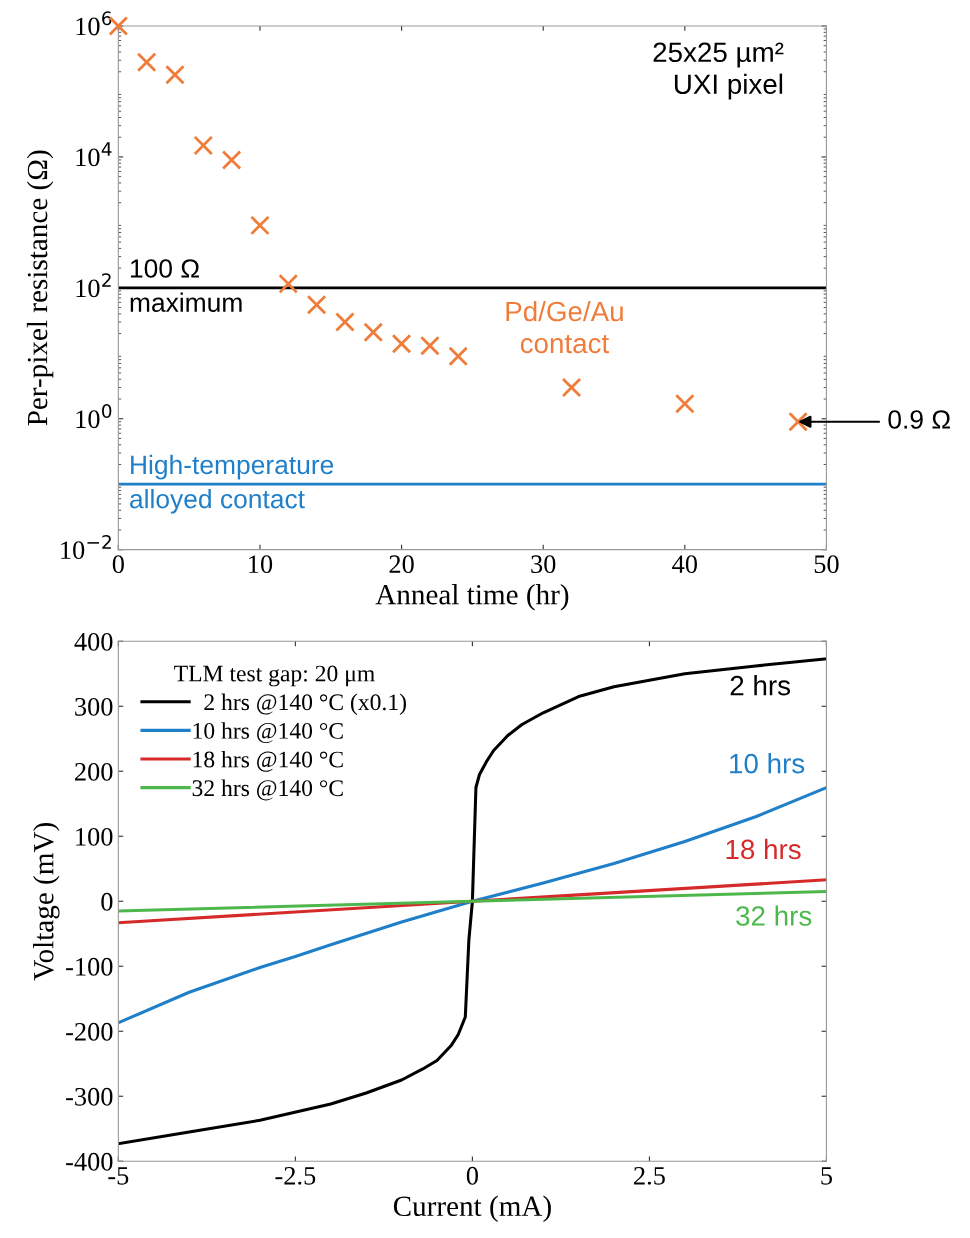  What do you see at coordinates (267, 790) in the screenshot?
I see `legend-label: 32 hrs @140 °C` at bounding box center [267, 790].